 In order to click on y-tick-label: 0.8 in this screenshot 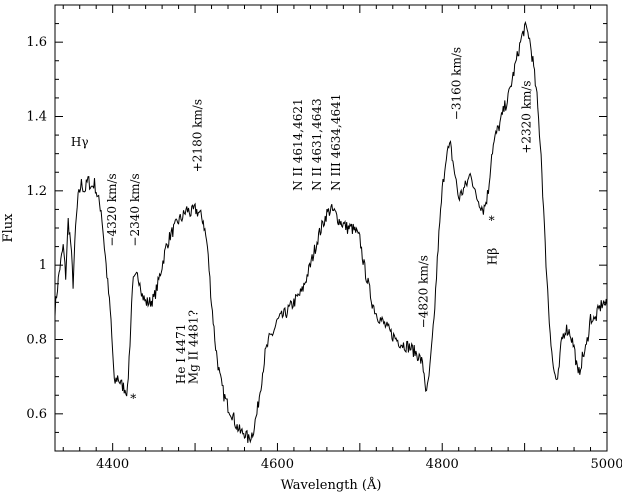, I will do `click(36, 340)`.